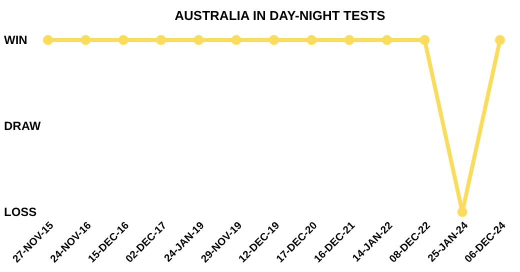 The height and width of the screenshot is (272, 520). What do you see at coordinates (20, 212) in the screenshot?
I see `category-label: LOSS` at bounding box center [20, 212].